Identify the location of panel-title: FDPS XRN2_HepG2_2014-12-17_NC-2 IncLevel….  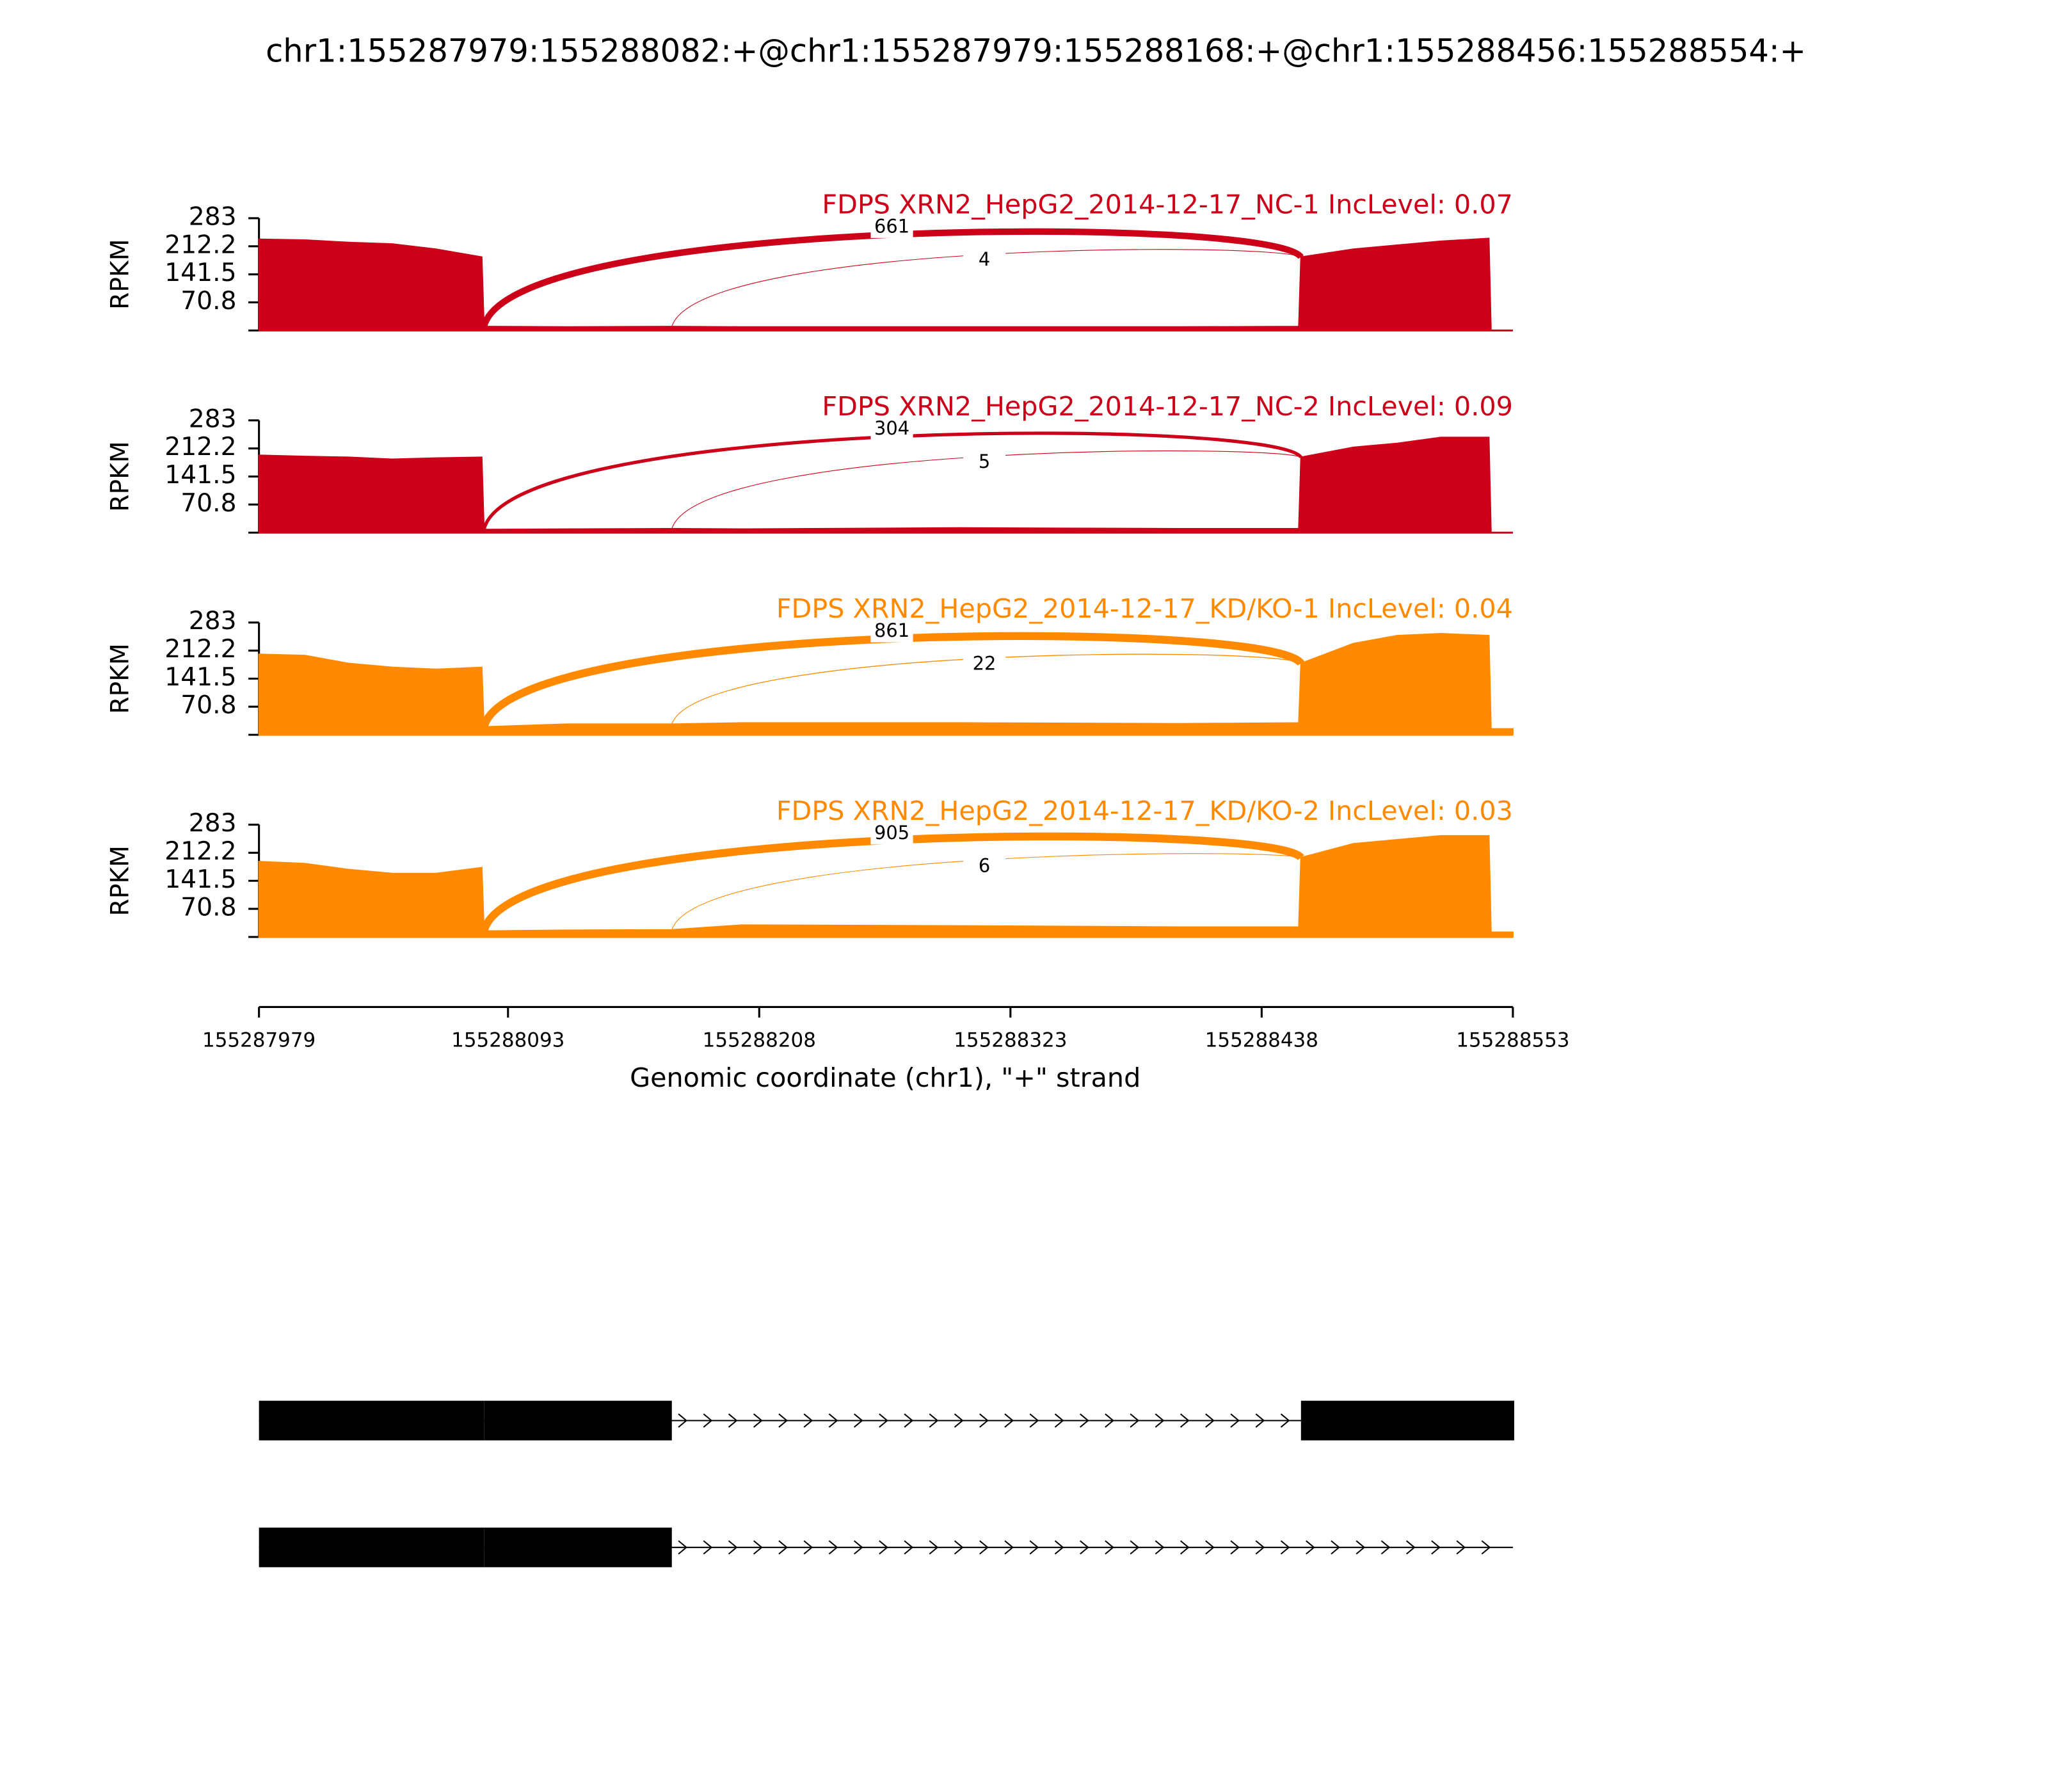
(1167, 406).